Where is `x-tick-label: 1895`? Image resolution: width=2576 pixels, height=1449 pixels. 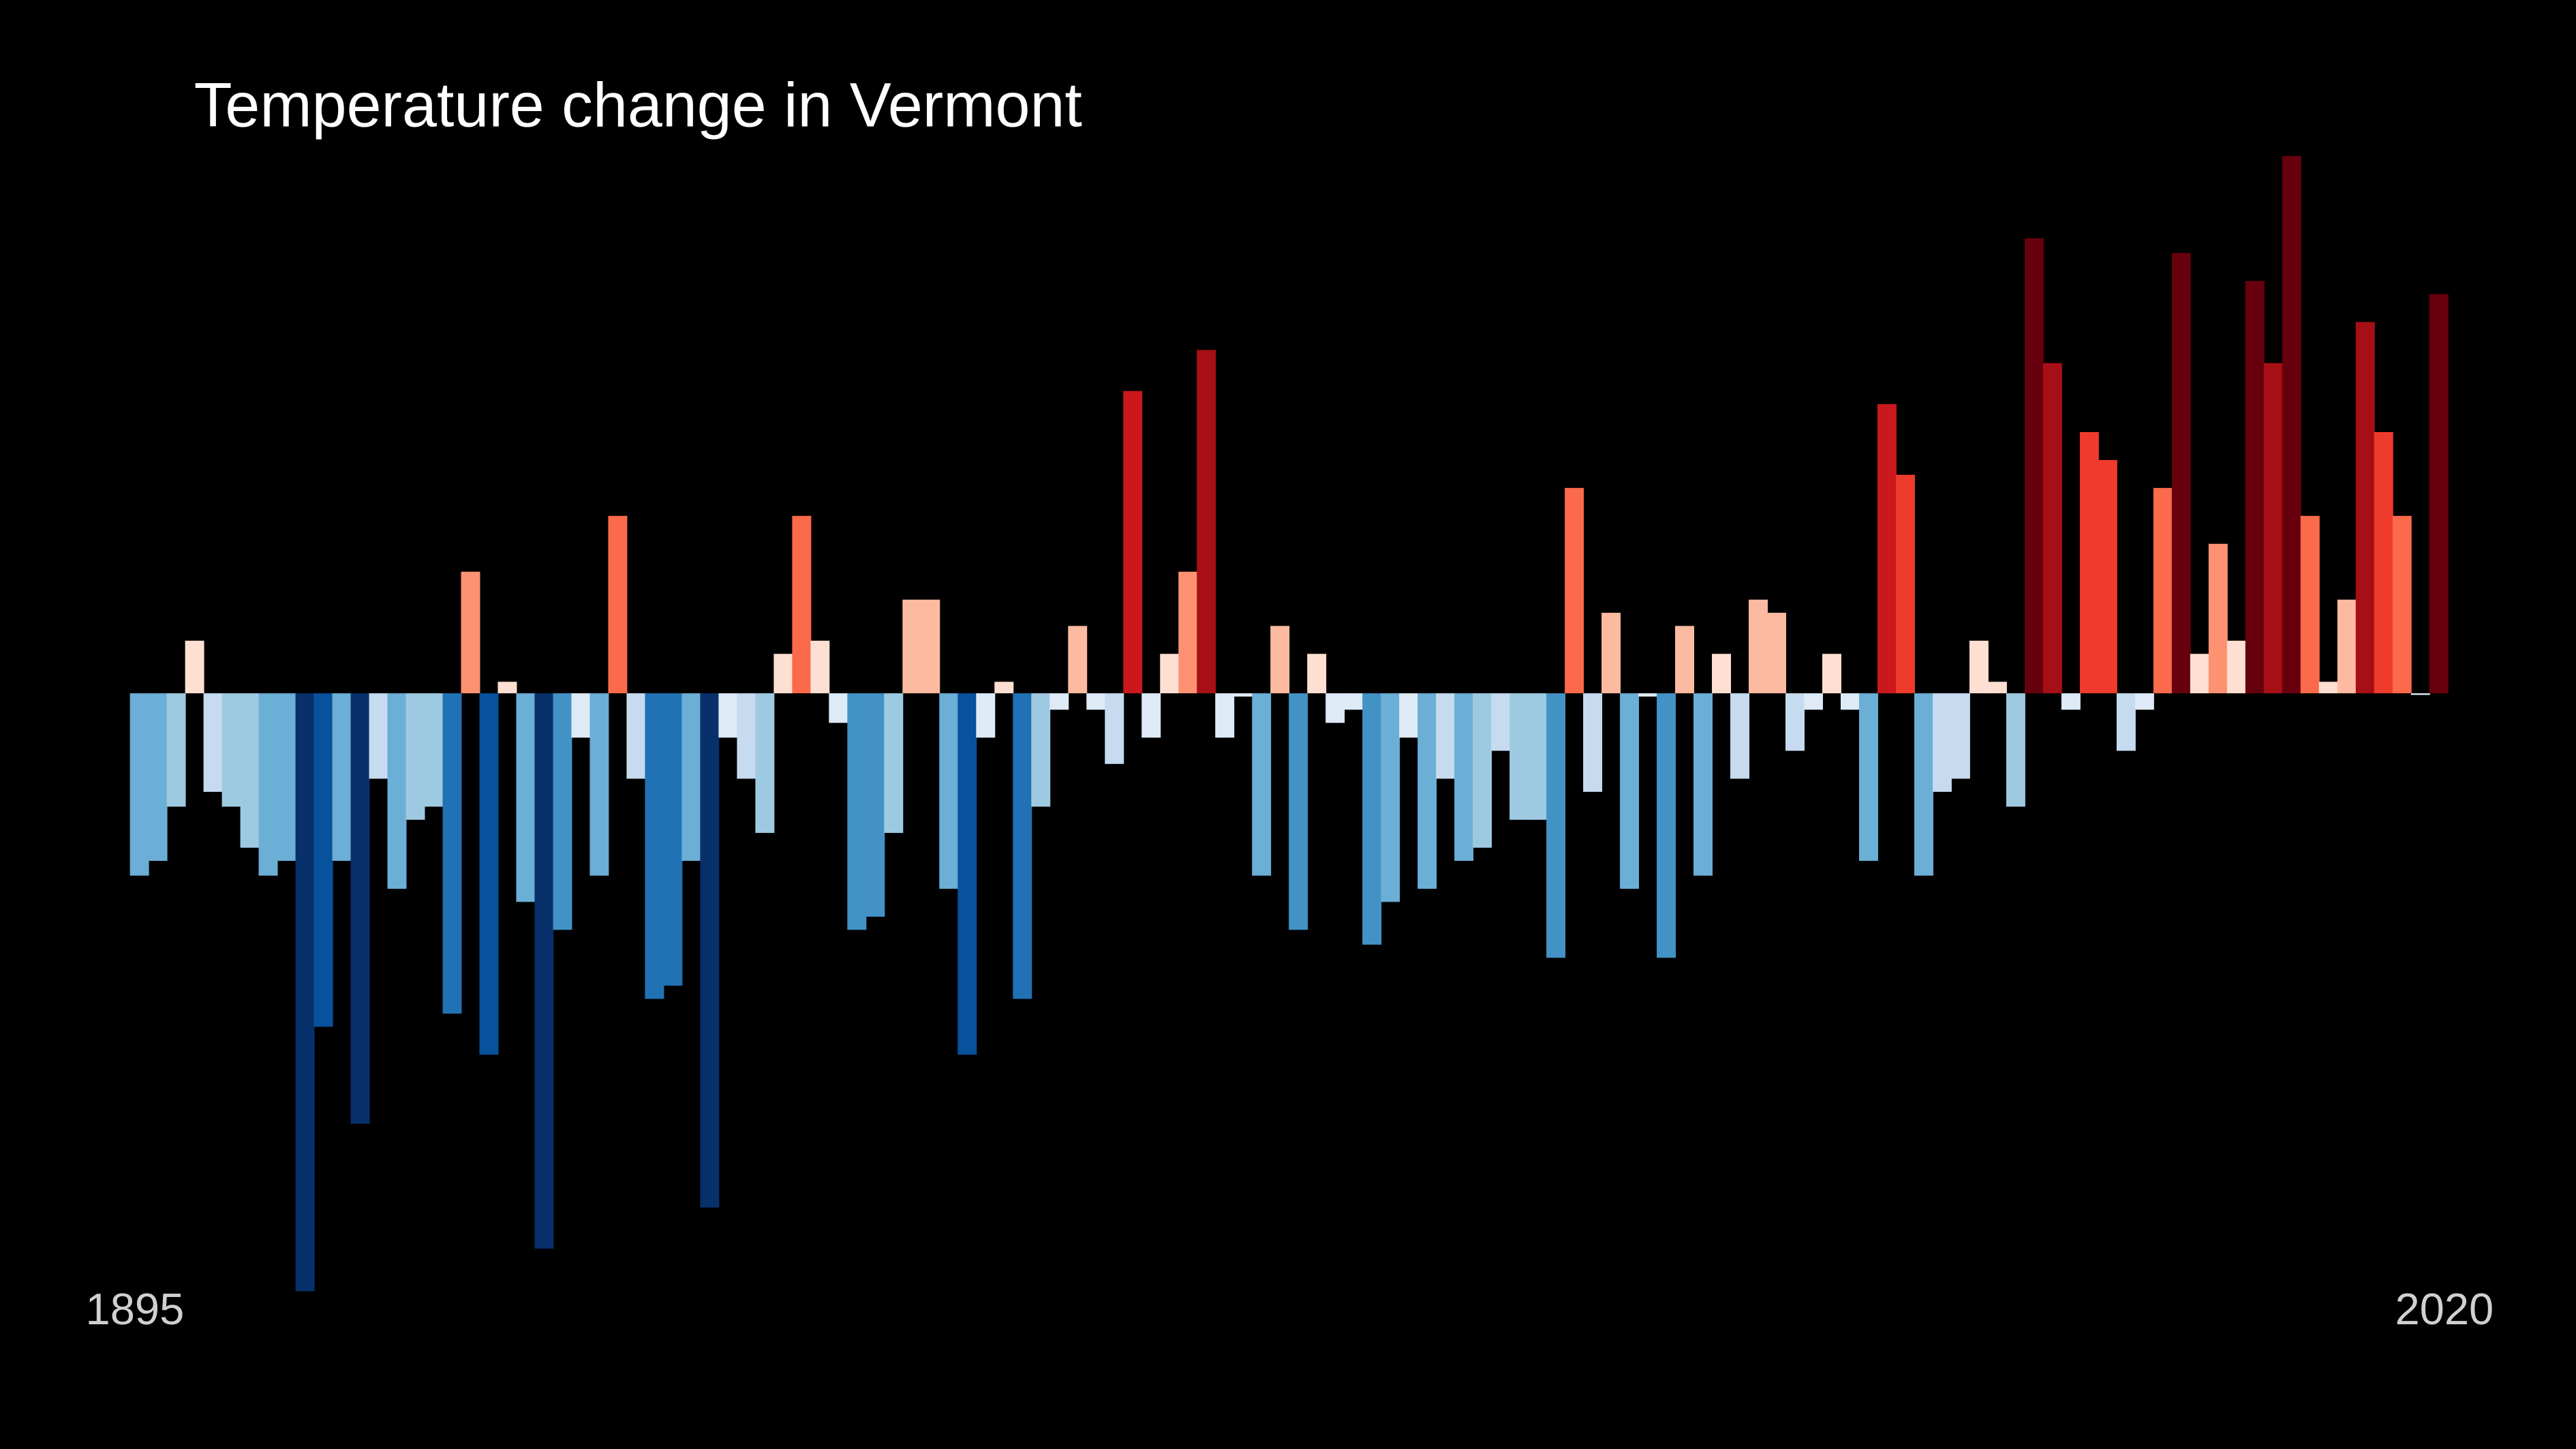
x-tick-label: 1895 is located at coordinates (135, 1309).